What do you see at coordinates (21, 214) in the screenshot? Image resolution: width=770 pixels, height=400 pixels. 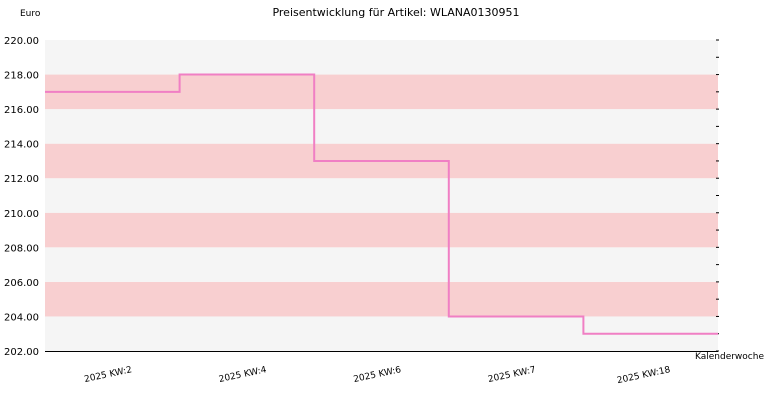 I see `y-tick-label: 210.00` at bounding box center [21, 214].